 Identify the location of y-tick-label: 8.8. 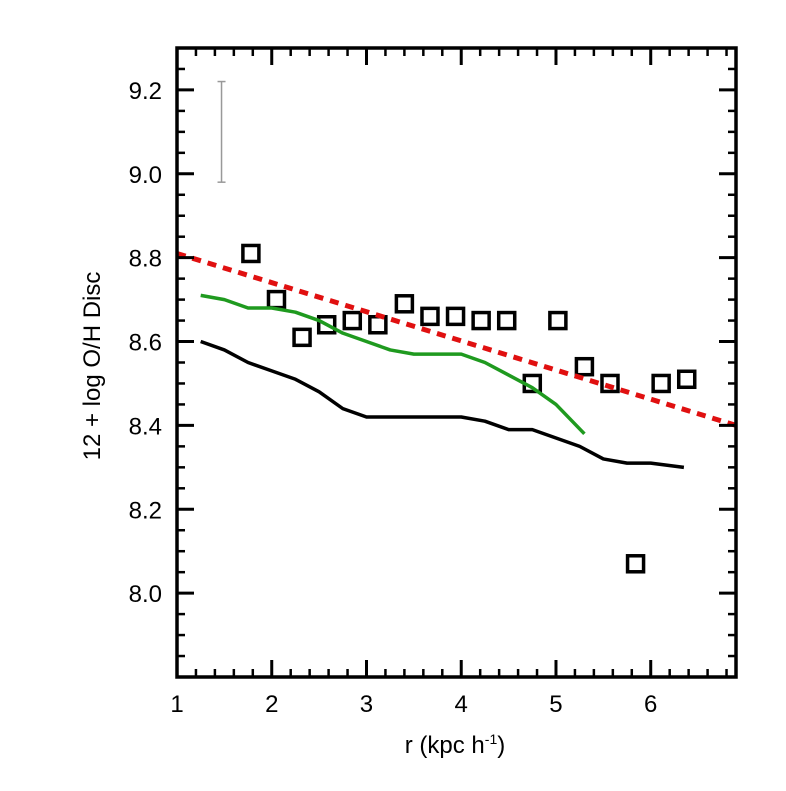
(145, 259).